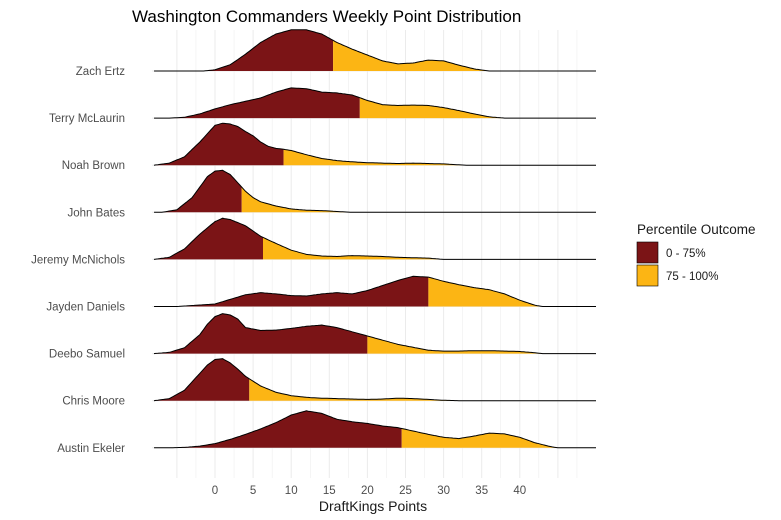 Image resolution: width=781 pixels, height=520 pixels. What do you see at coordinates (291, 491) in the screenshot?
I see `x-tick-label: 10` at bounding box center [291, 491].